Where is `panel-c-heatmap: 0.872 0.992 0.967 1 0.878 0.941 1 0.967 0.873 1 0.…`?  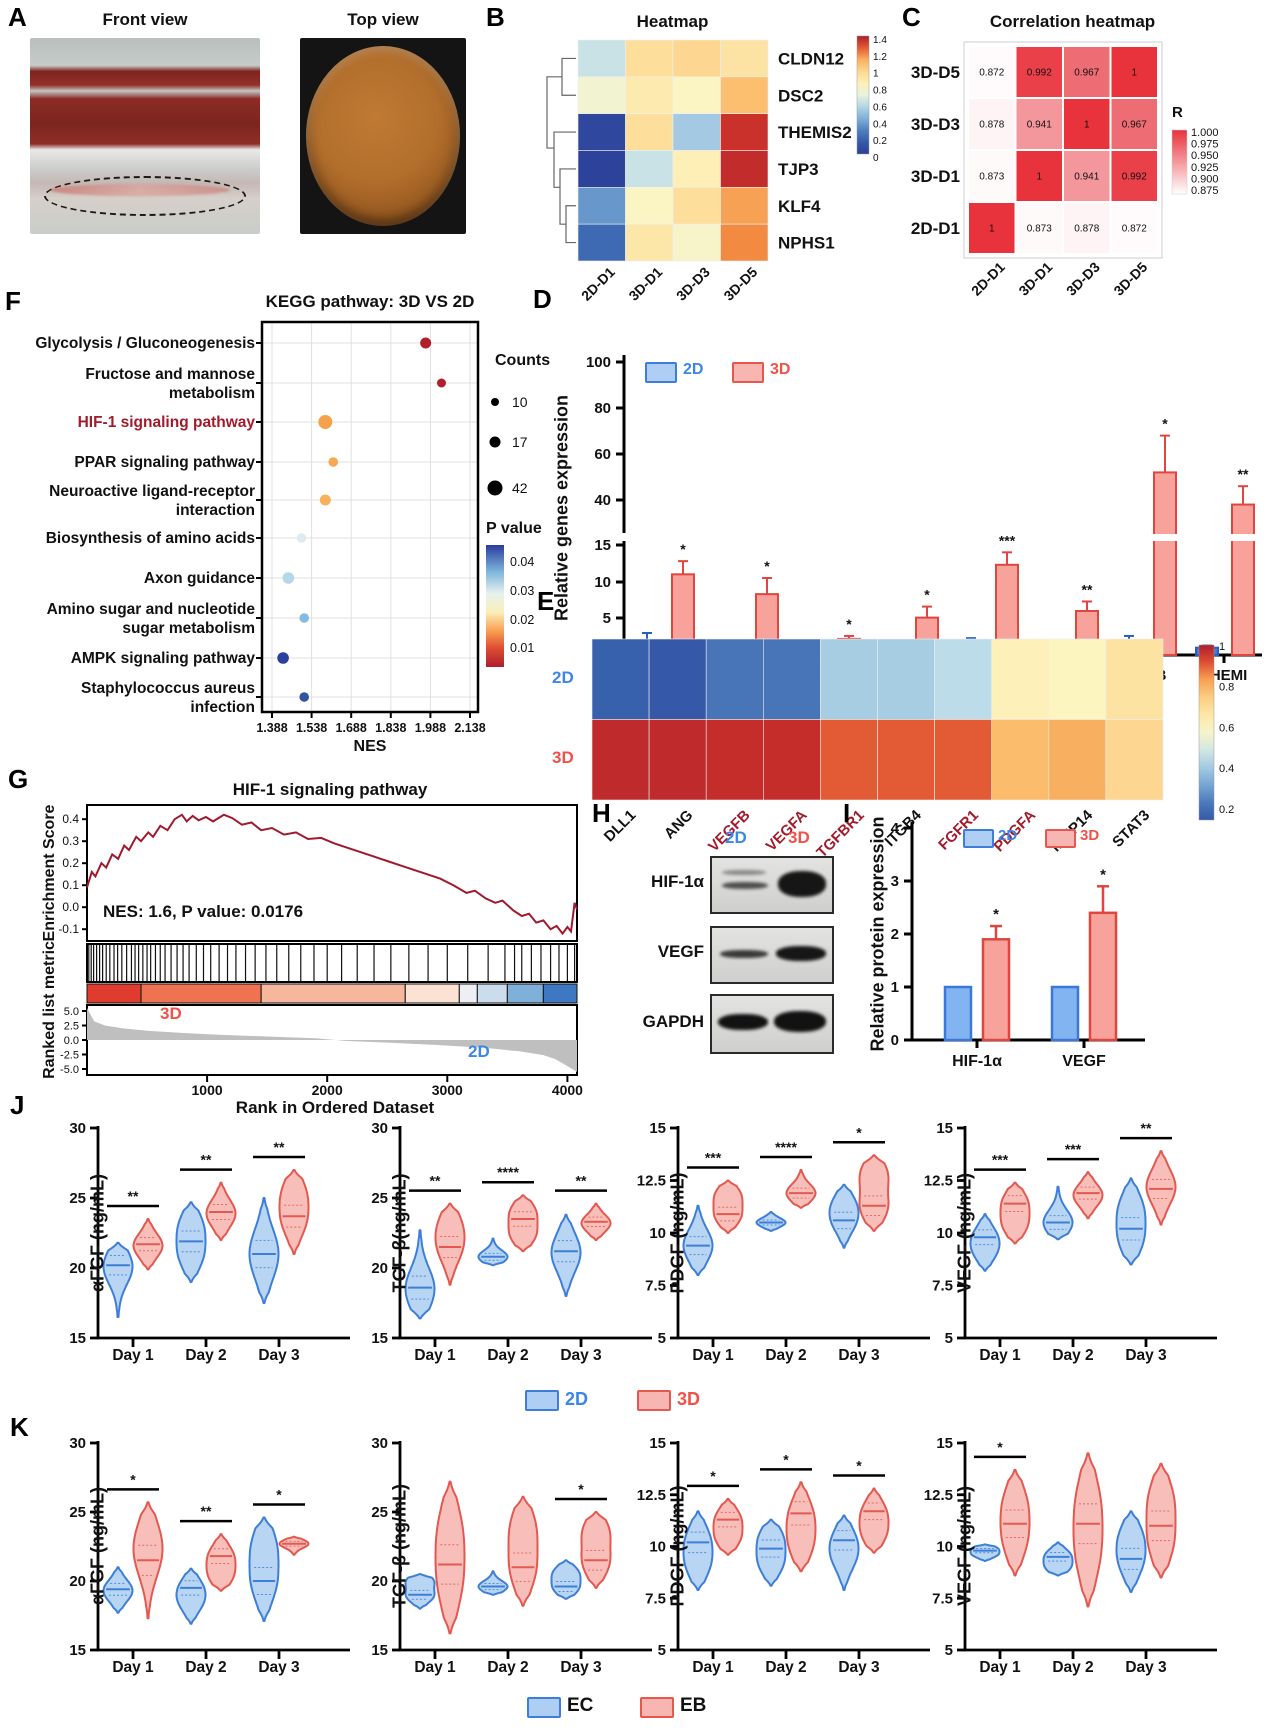 panel-c-heatmap: 0.872 0.992 0.967 1 0.878 0.941 1 0.967 0.873 1 0.… is located at coordinates (1065, 170).